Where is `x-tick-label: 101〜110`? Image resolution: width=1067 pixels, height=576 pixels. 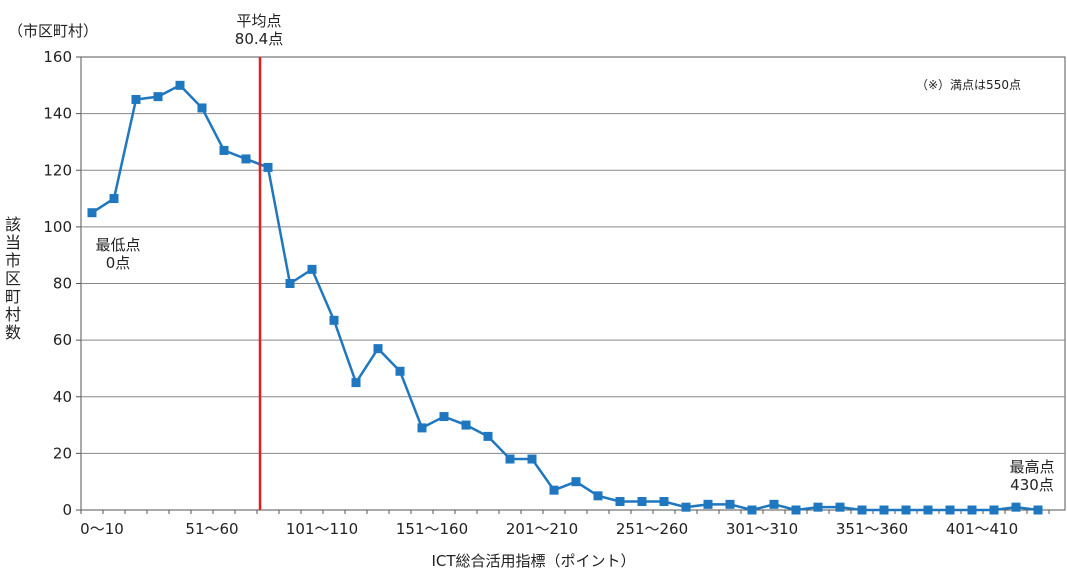 x-tick-label: 101〜110 is located at coordinates (322, 529).